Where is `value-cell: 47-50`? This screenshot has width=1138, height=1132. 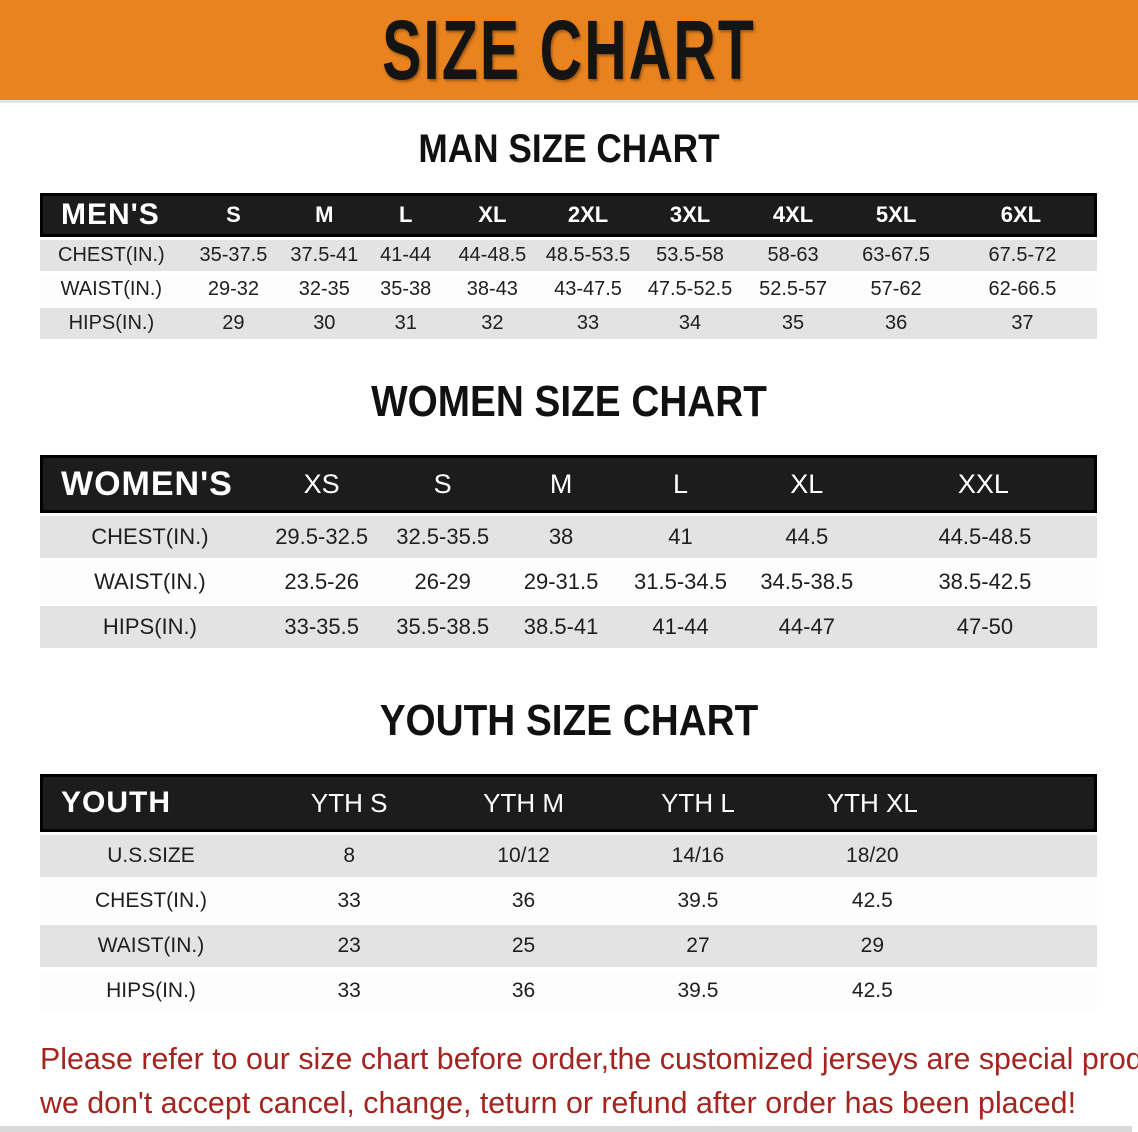
value-cell: 47-50 is located at coordinates (984, 627).